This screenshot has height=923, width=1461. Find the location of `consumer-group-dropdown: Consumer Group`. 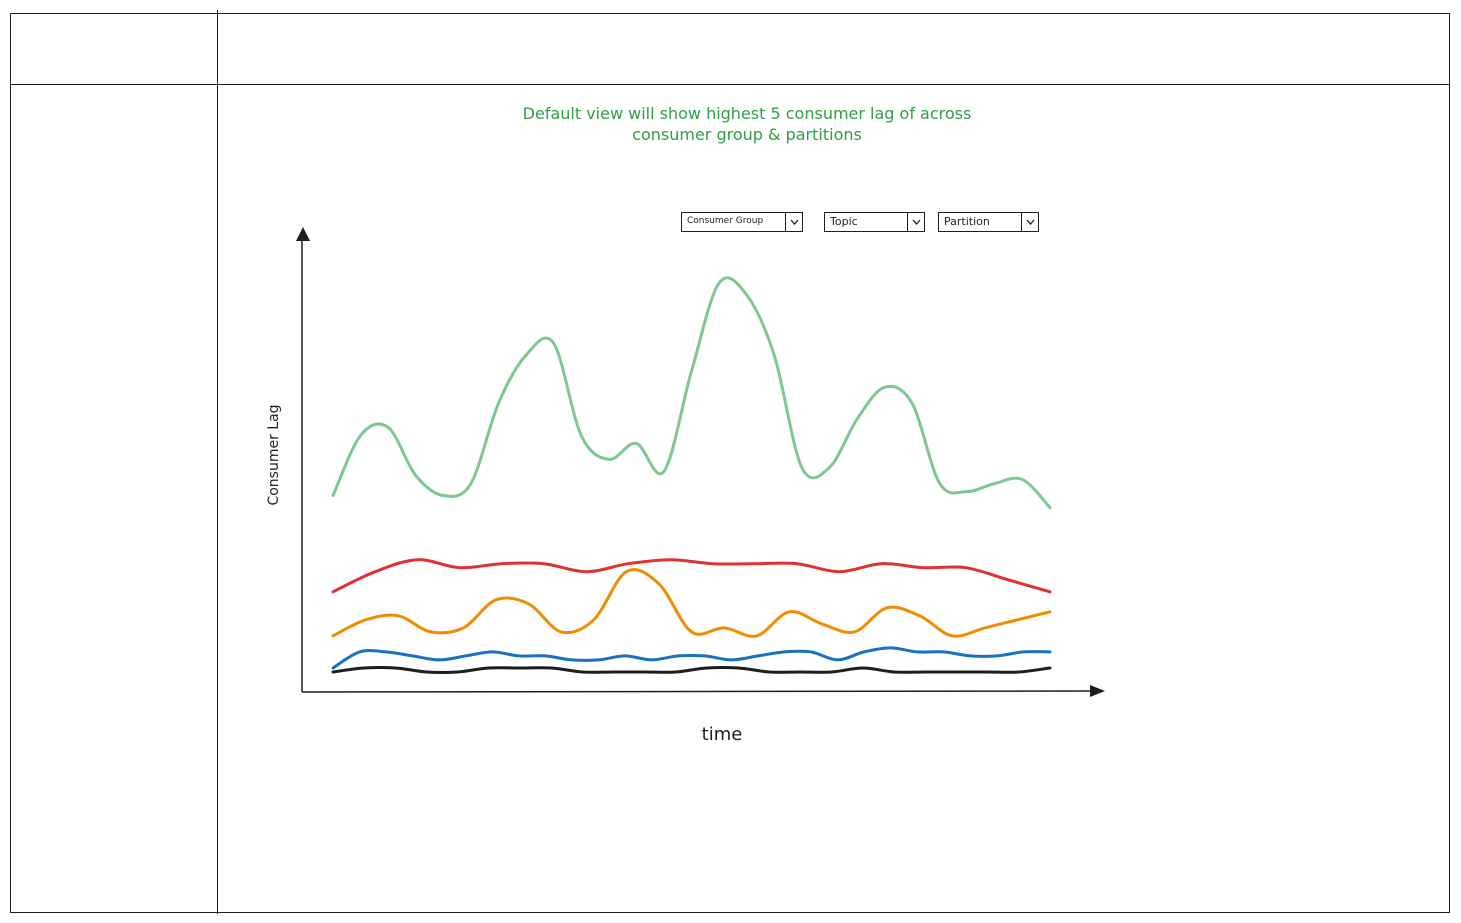

consumer-group-dropdown: Consumer Group is located at coordinates (742, 222).